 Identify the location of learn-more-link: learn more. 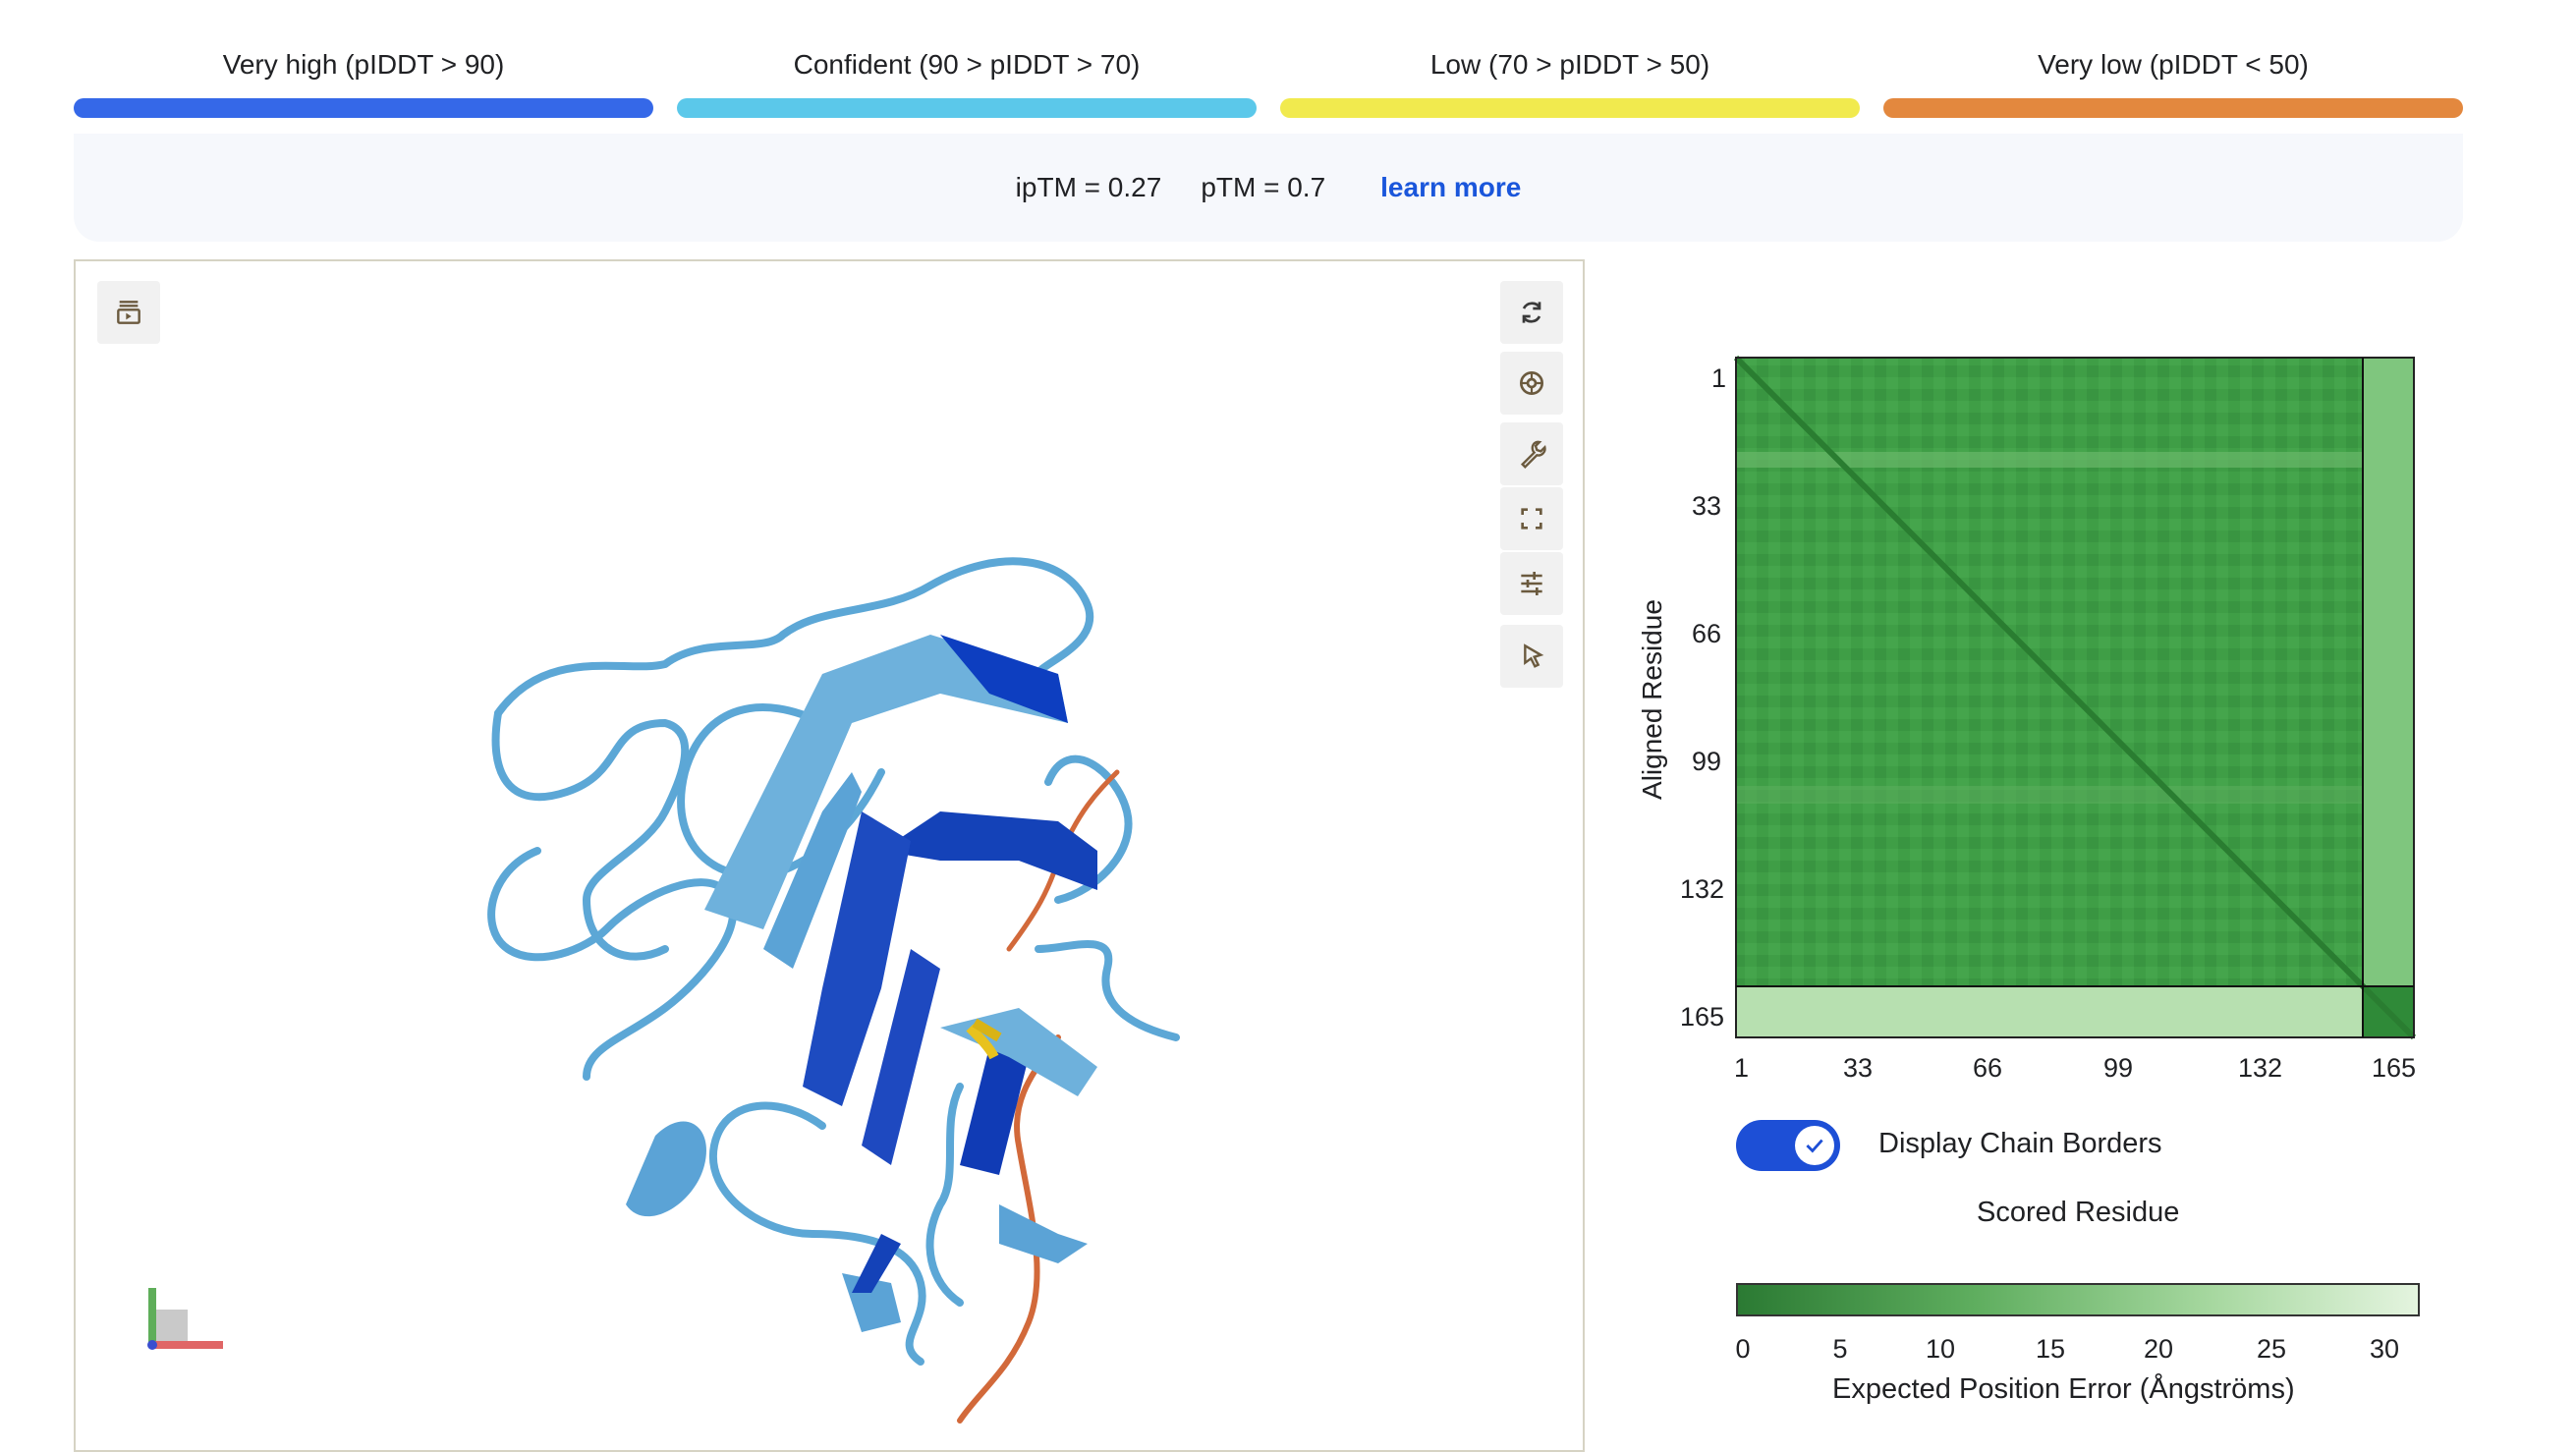
(1451, 187).